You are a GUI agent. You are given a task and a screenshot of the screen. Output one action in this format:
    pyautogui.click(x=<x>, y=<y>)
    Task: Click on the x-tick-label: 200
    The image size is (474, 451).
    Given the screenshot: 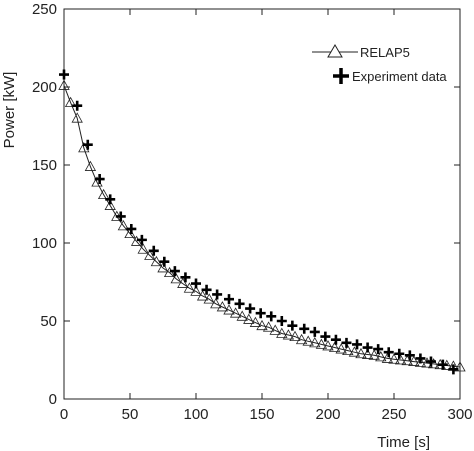 What is the action you would take?
    pyautogui.click(x=327, y=414)
    